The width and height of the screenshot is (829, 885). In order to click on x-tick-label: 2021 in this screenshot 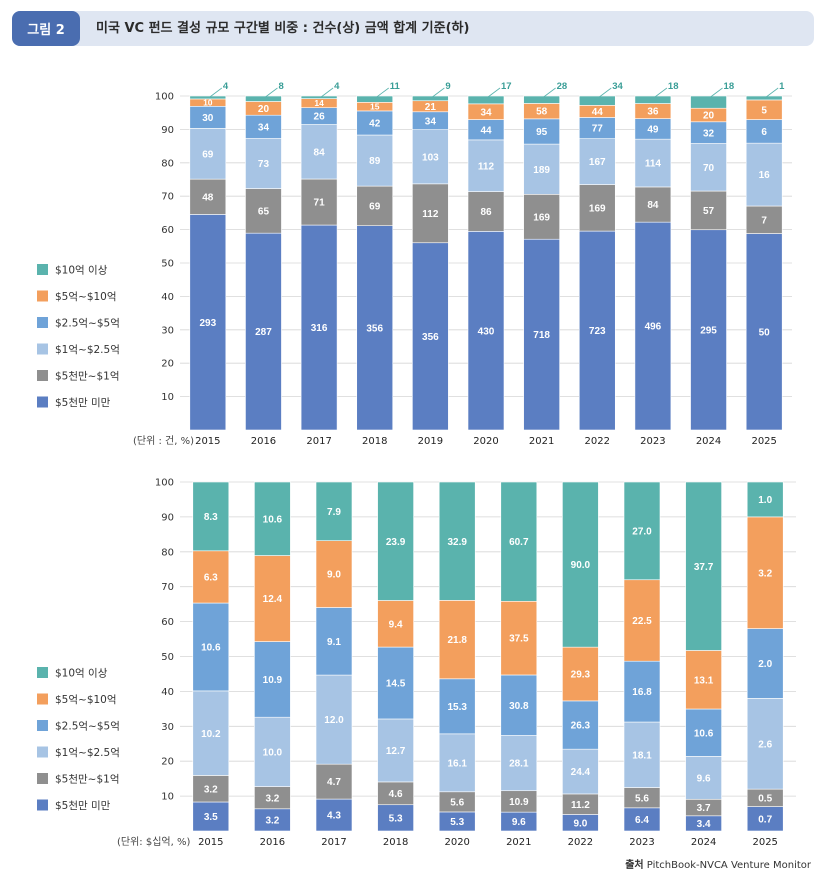, I will do `click(518, 842)`.